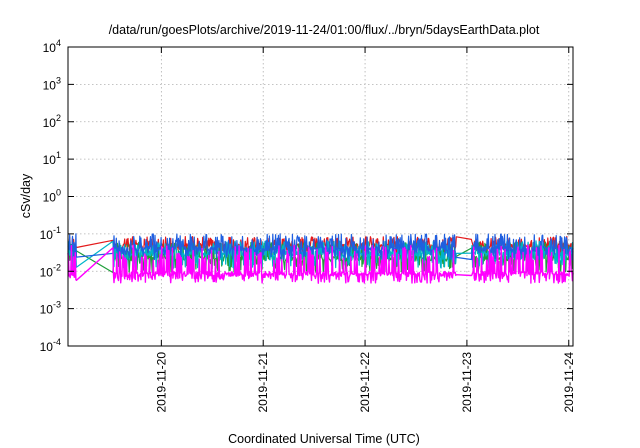  Describe the element at coordinates (467, 382) in the screenshot. I see `x-tick-label: 2019-11-23` at that location.